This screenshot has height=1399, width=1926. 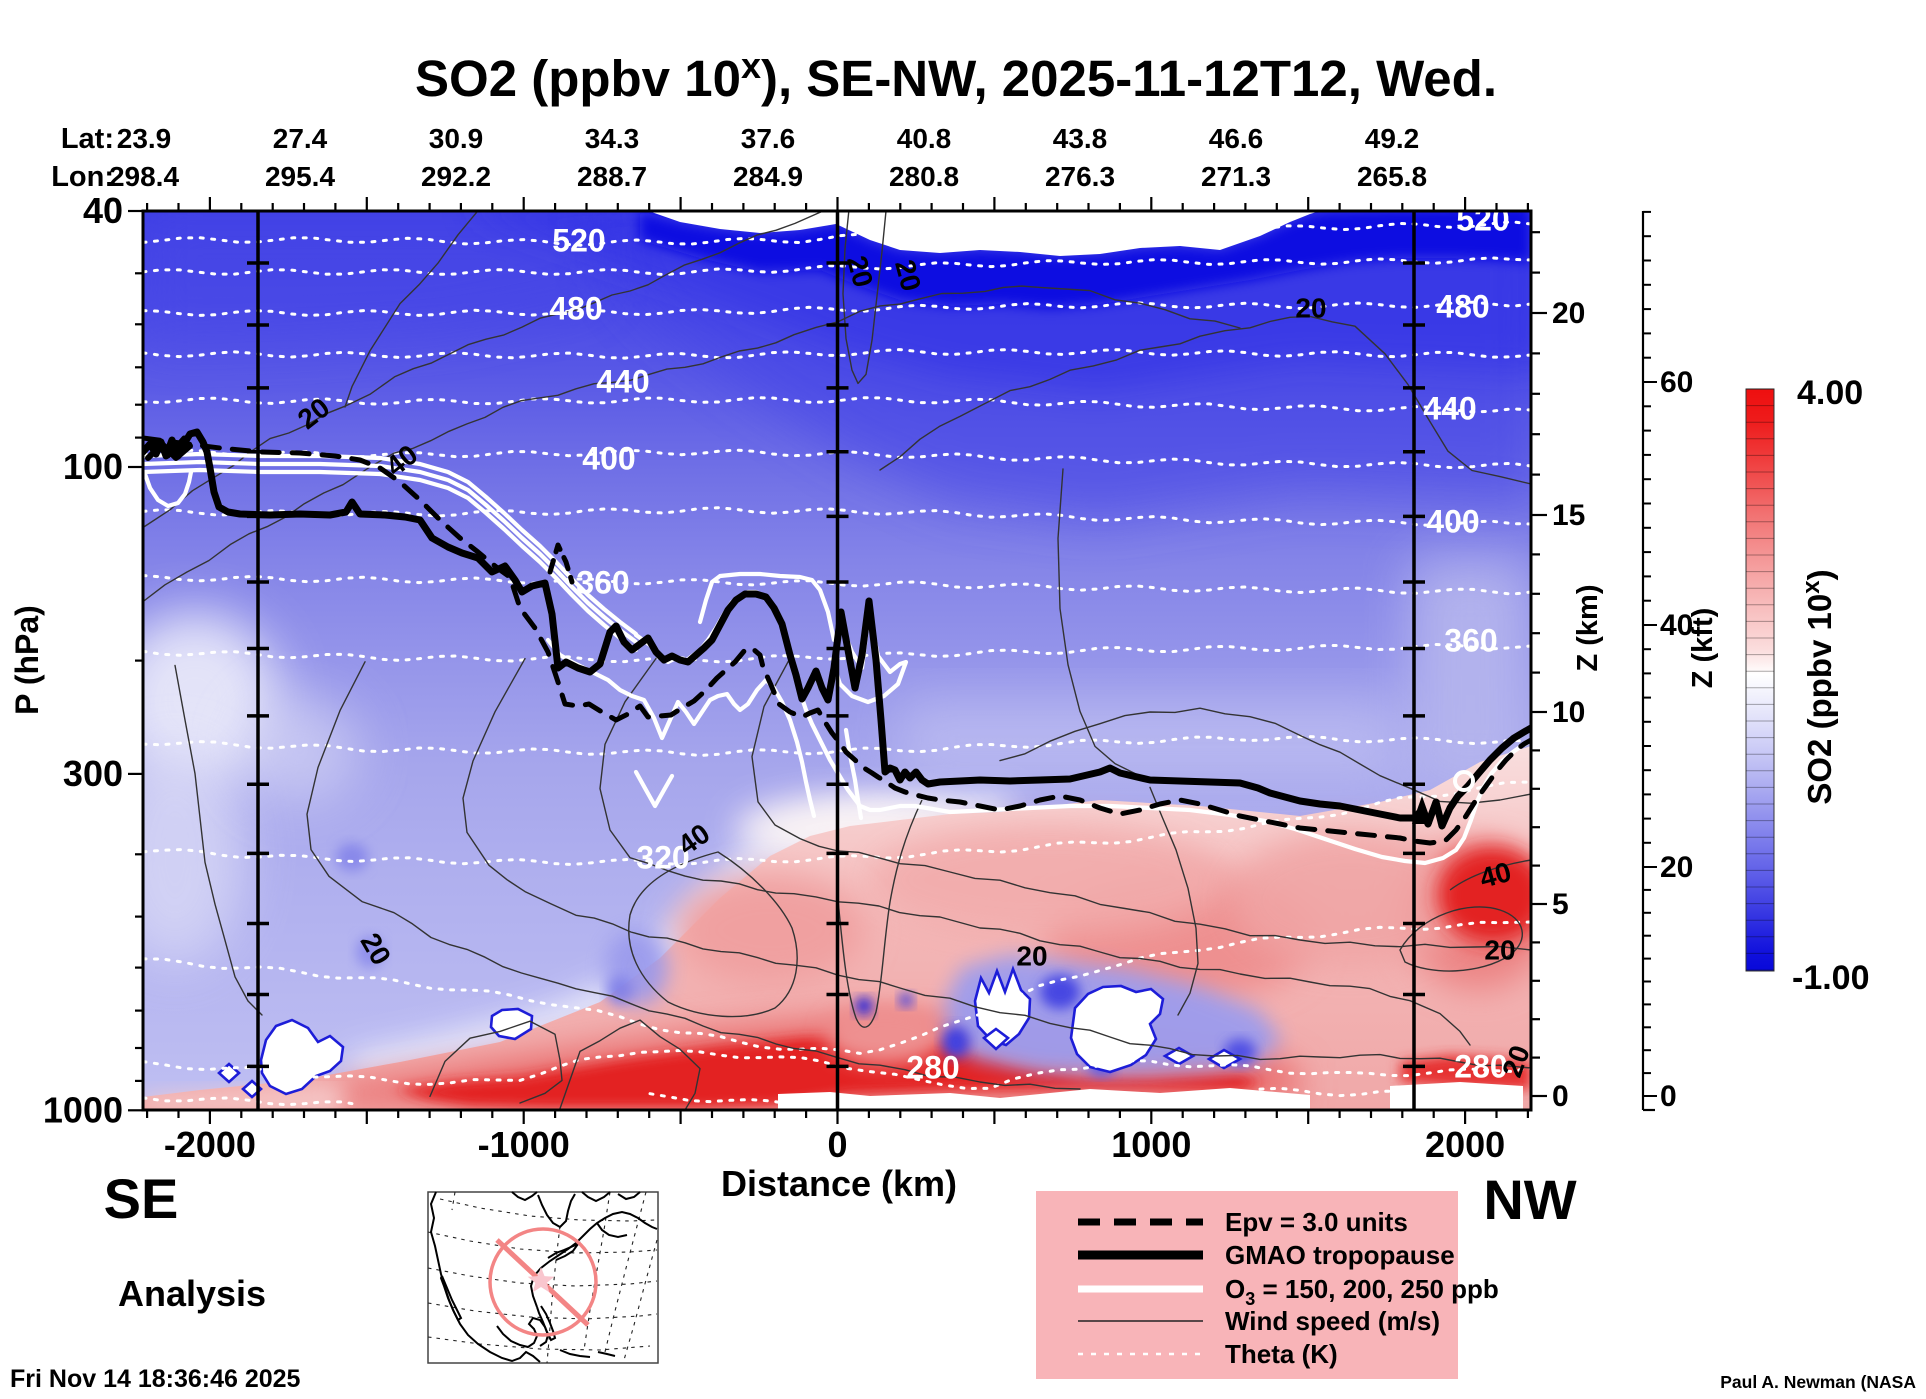 What do you see at coordinates (1676, 382) in the screenshot?
I see `svg-text: 60` at bounding box center [1676, 382].